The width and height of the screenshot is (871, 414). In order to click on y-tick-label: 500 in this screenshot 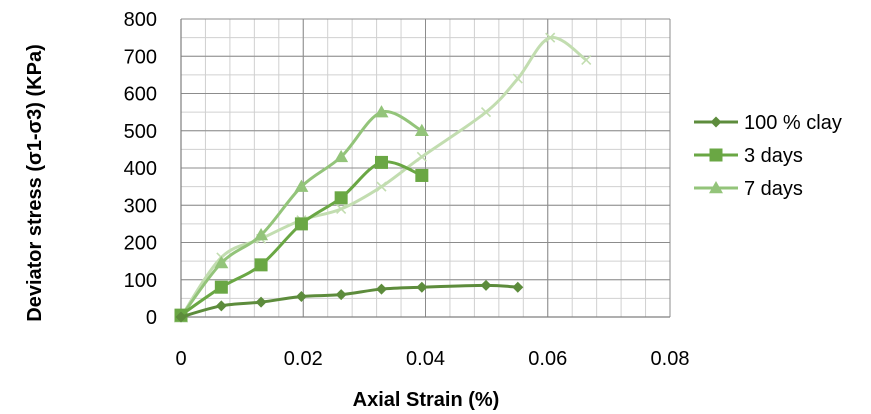, I will do `click(140, 132)`.